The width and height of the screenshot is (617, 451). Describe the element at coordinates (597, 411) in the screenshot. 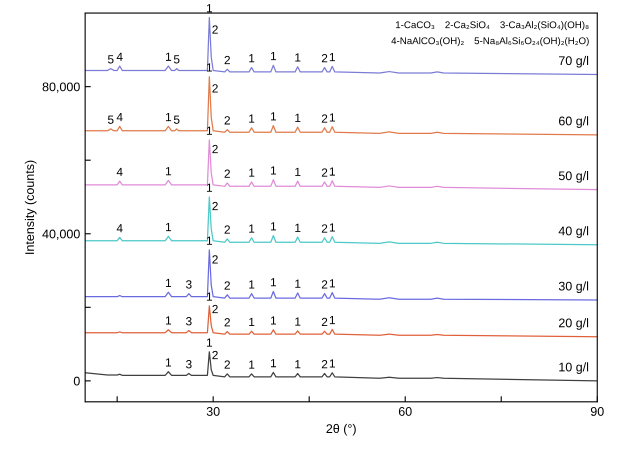

I see `x-tick-label: 90` at that location.